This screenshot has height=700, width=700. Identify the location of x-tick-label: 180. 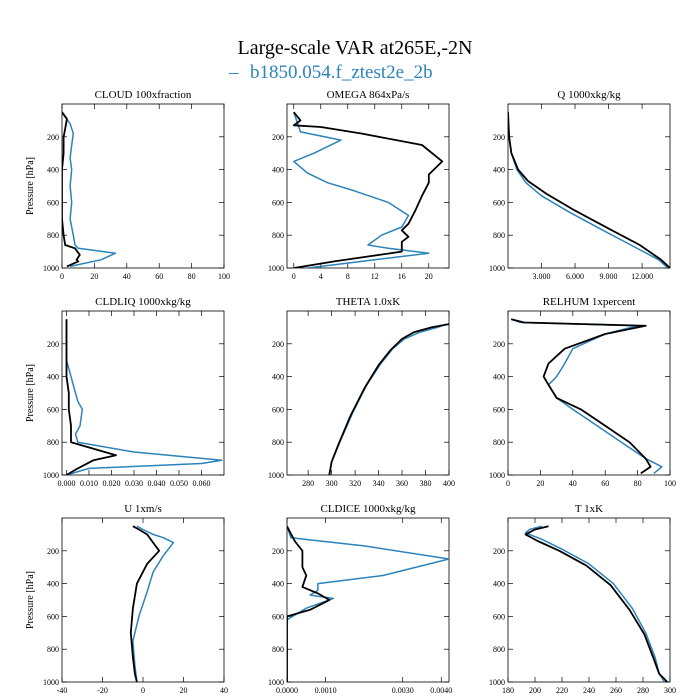
(508, 690).